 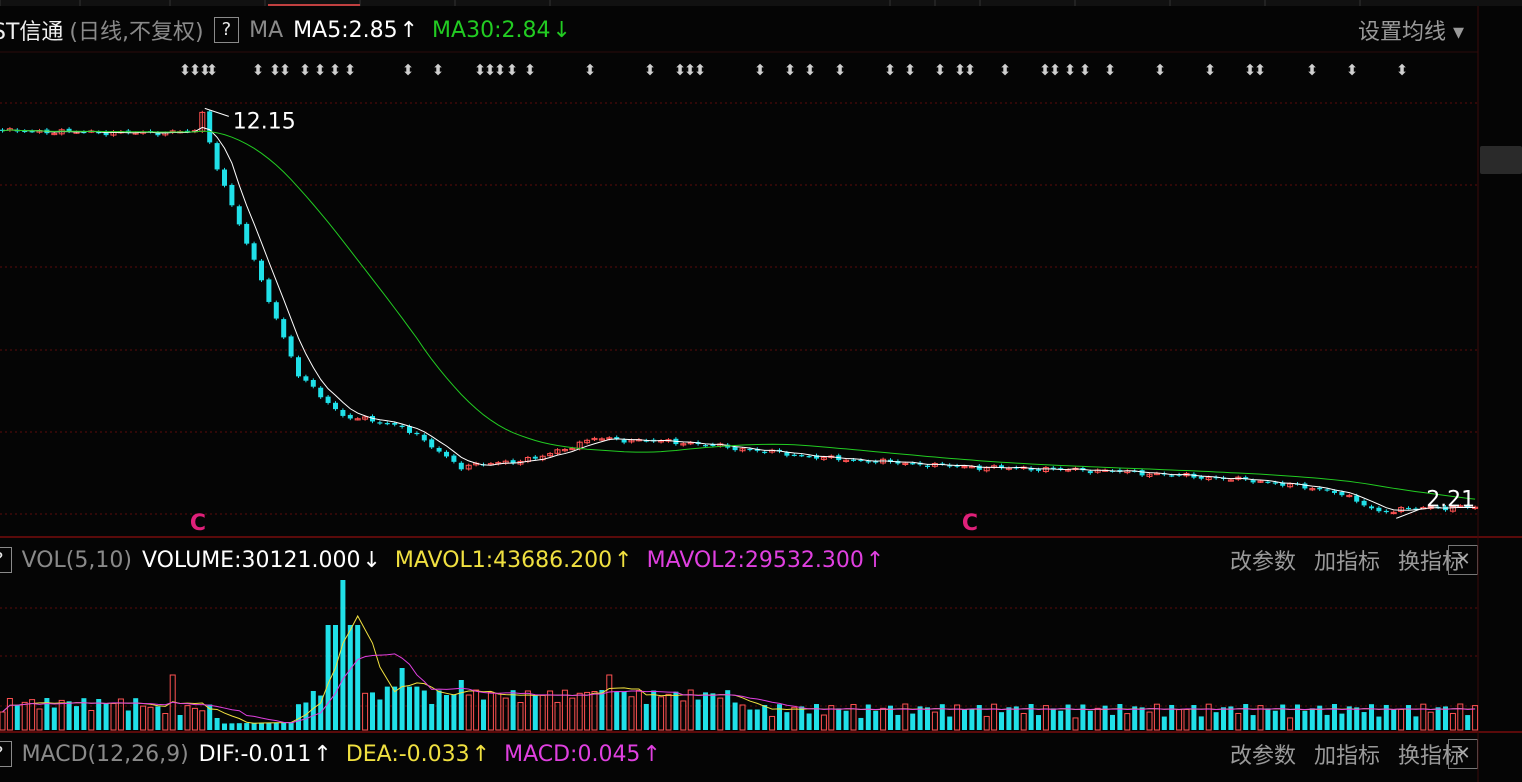 I want to click on macd-close-icon: ✕, so click(x=1463, y=754).